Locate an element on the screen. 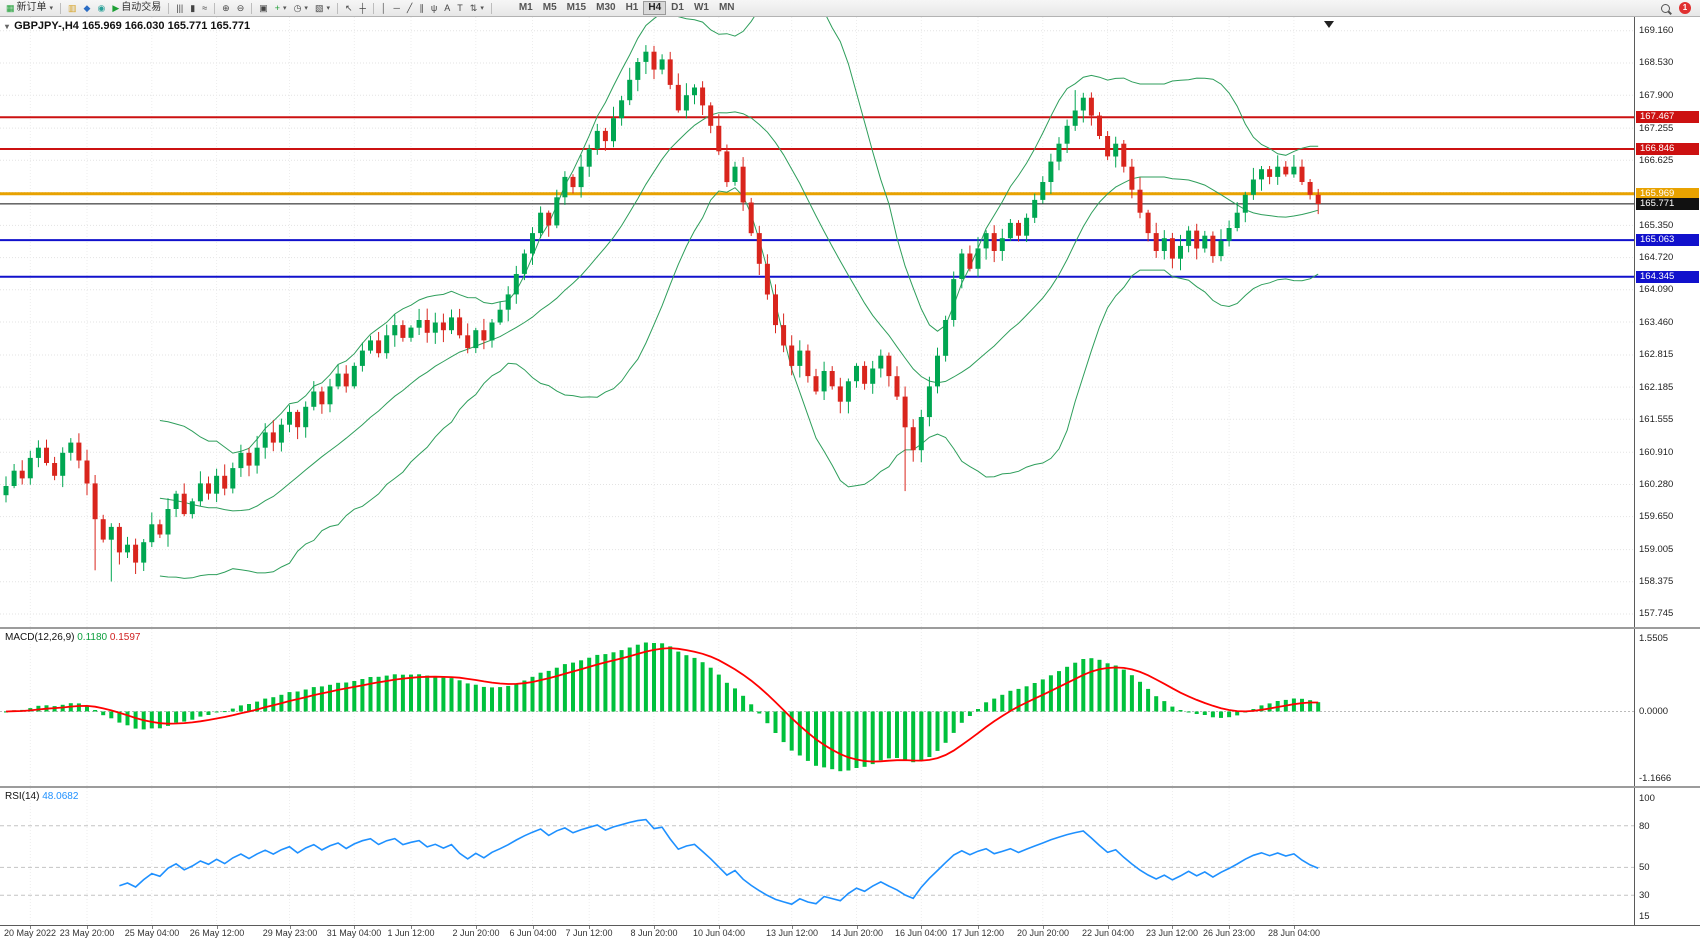 Image resolution: width=1700 pixels, height=939 pixels. navigator-button: ◉ is located at coordinates (101, 8).